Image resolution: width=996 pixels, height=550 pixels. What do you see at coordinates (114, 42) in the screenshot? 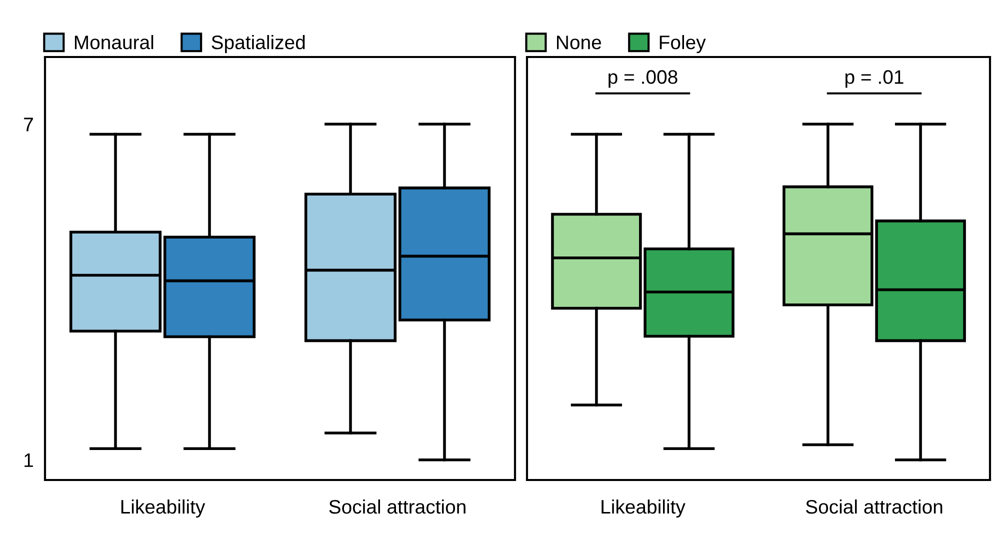
I see `legend-label: Monaural` at bounding box center [114, 42].